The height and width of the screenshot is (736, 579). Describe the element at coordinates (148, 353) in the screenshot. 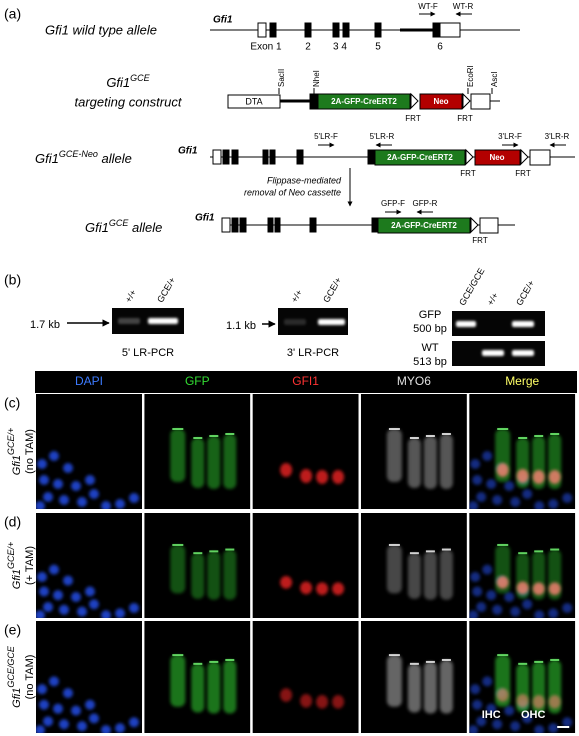

I see `gel-caption: 5' LR-PCR` at that location.